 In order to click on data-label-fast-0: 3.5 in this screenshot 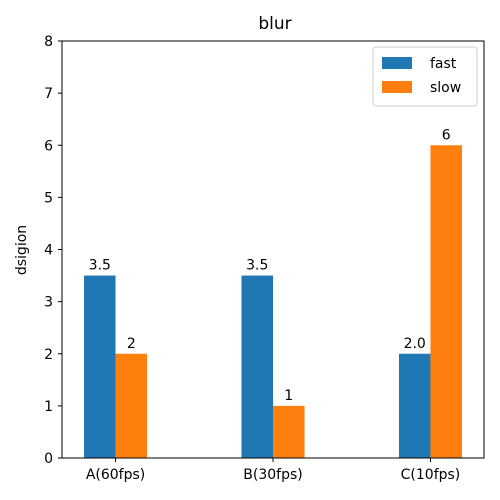, I will do `click(100, 266)`.